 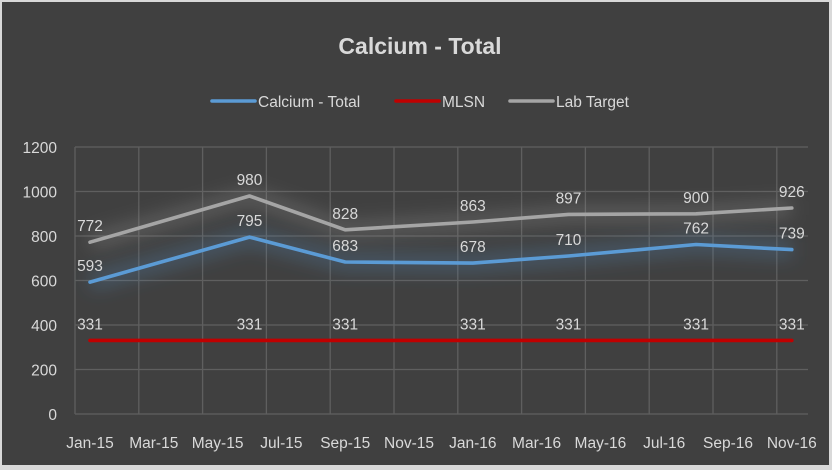 I want to click on series-line-calcium-total, so click(x=441, y=259).